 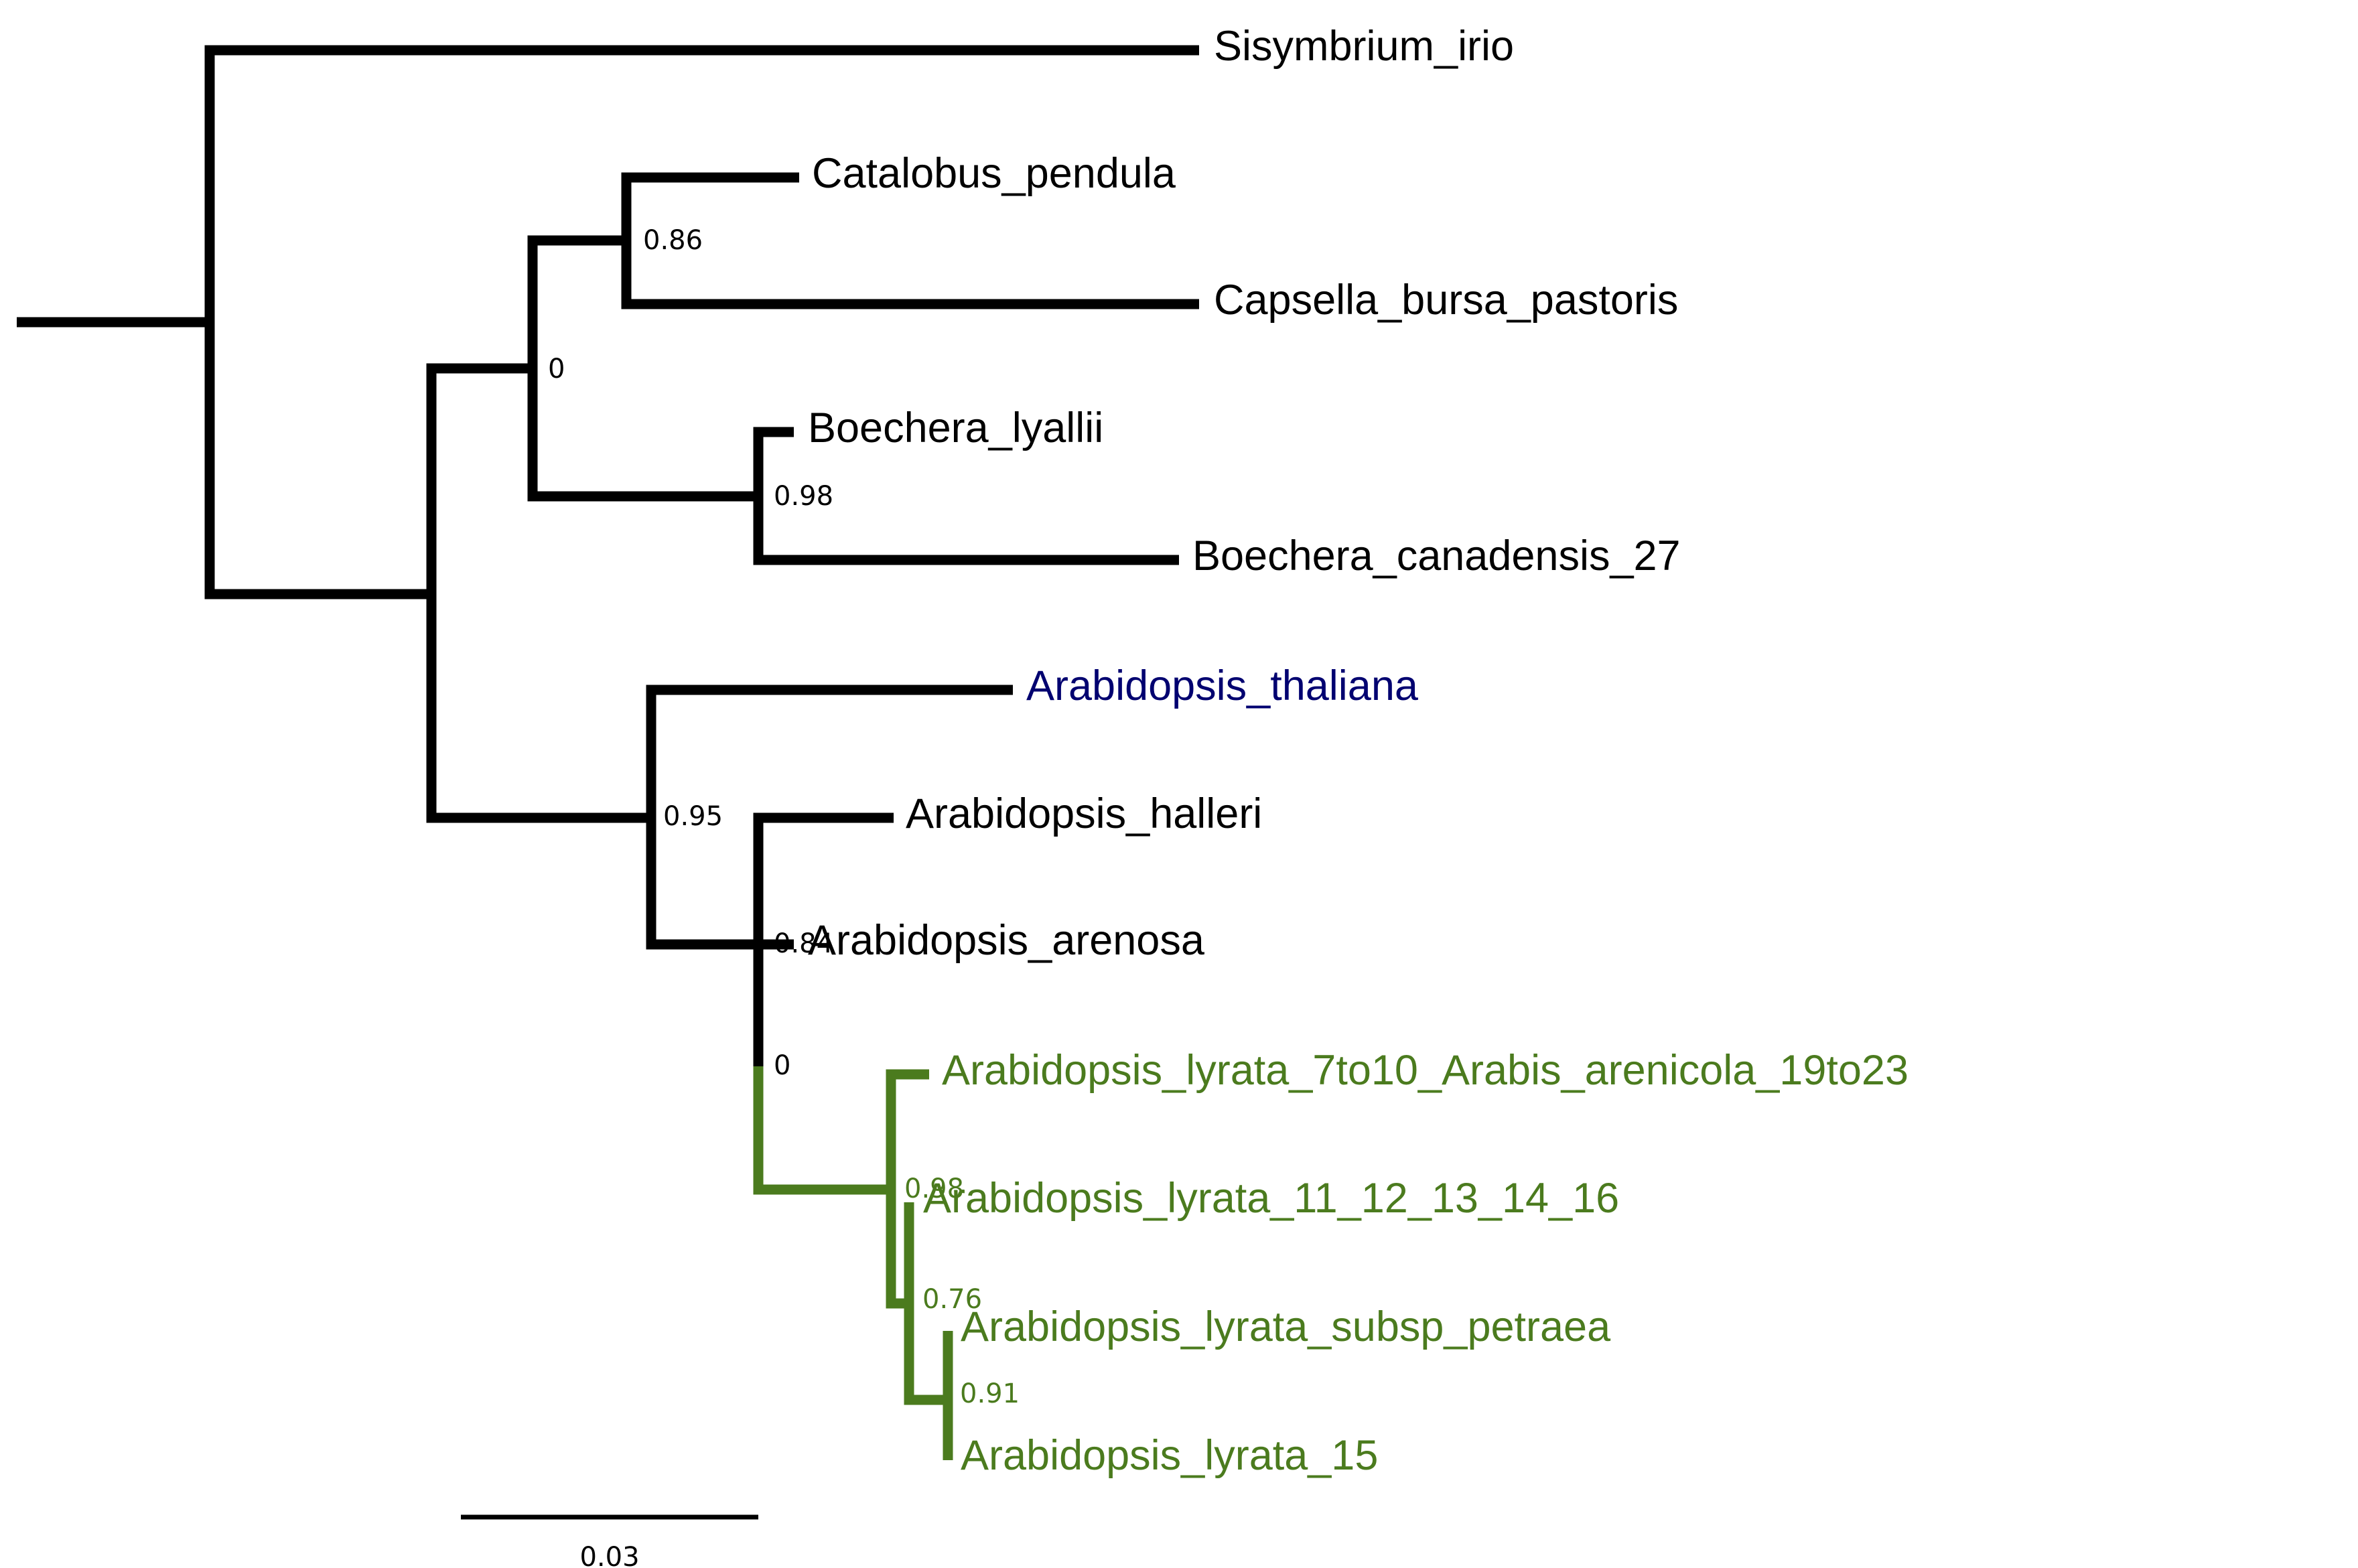 I want to click on support-value: 0.91, so click(x=990, y=1393).